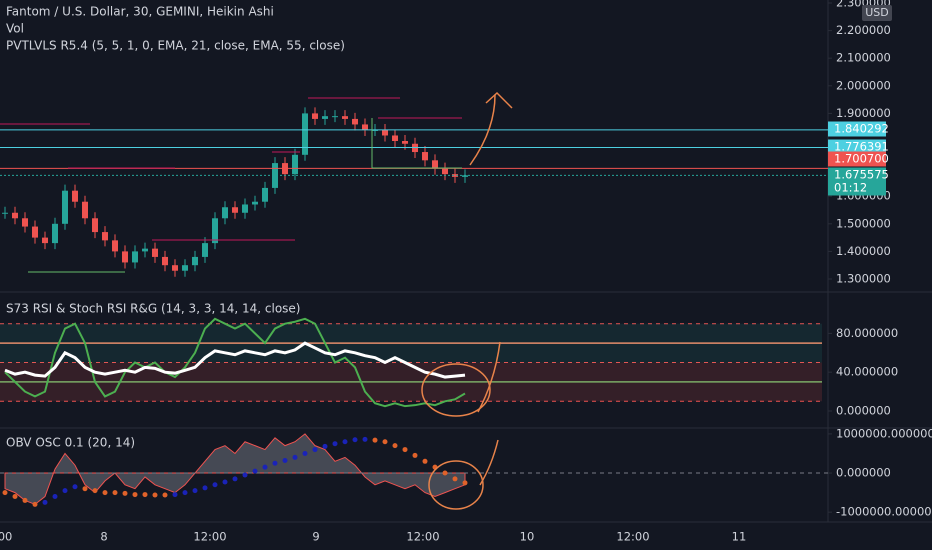  What do you see at coordinates (235, 469) in the screenshot?
I see `obv-area` at bounding box center [235, 469].